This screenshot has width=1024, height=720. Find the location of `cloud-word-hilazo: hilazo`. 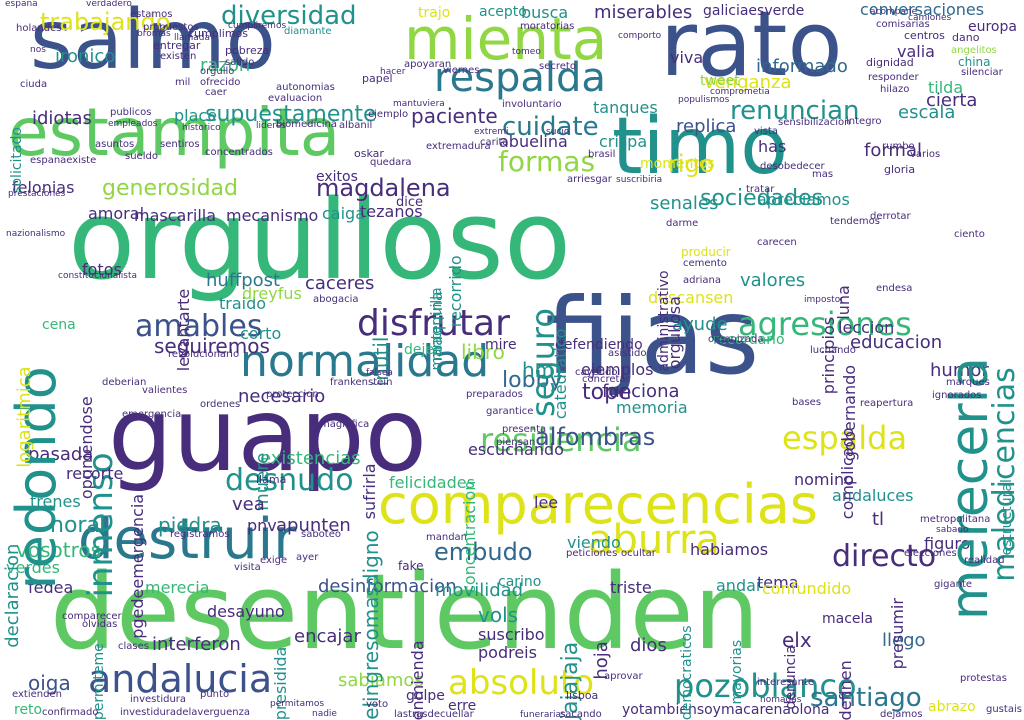

cloud-word-hilazo: hilazo is located at coordinates (895, 89).